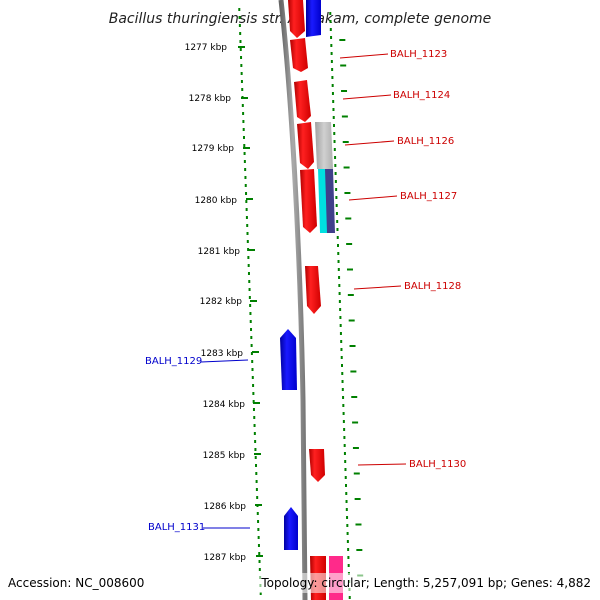 This screenshot has width=600, height=600. I want to click on tick-label: 1284 kbp, so click(224, 405).